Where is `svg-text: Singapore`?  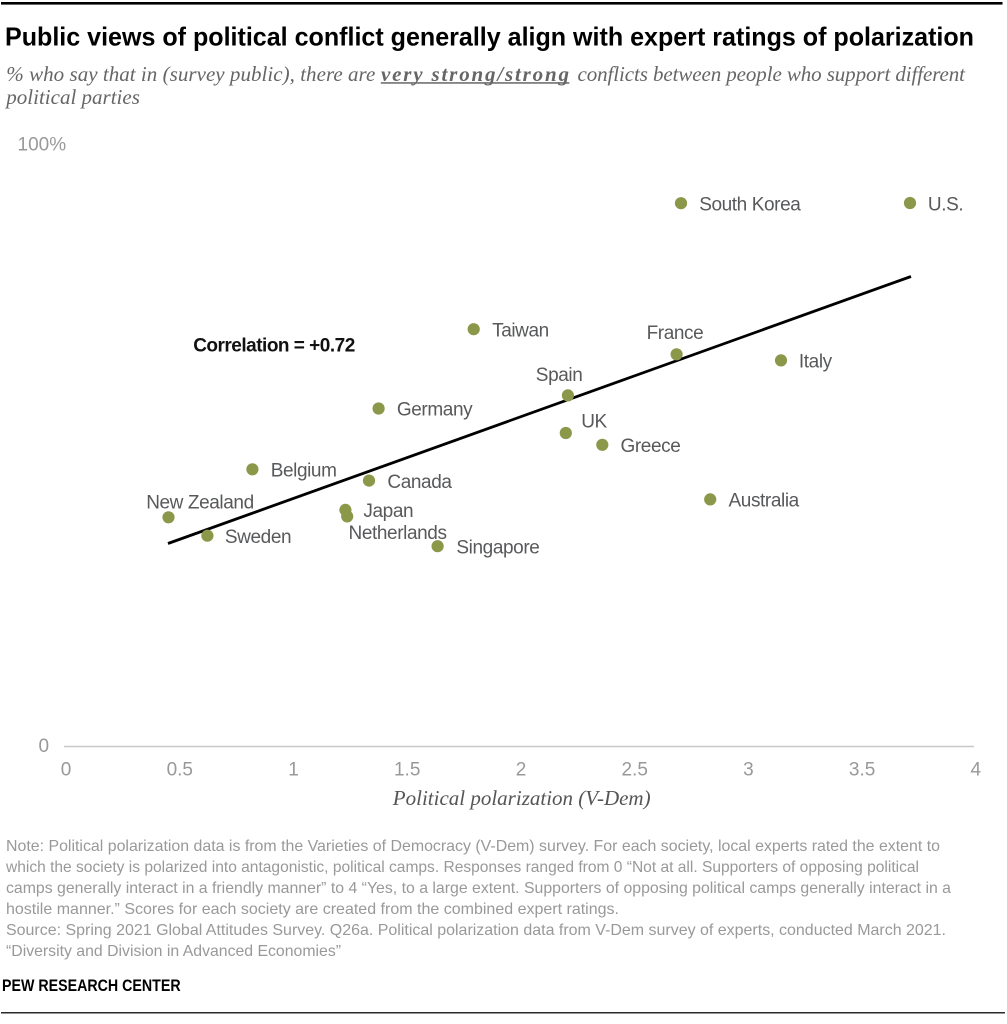 svg-text: Singapore is located at coordinates (497, 547).